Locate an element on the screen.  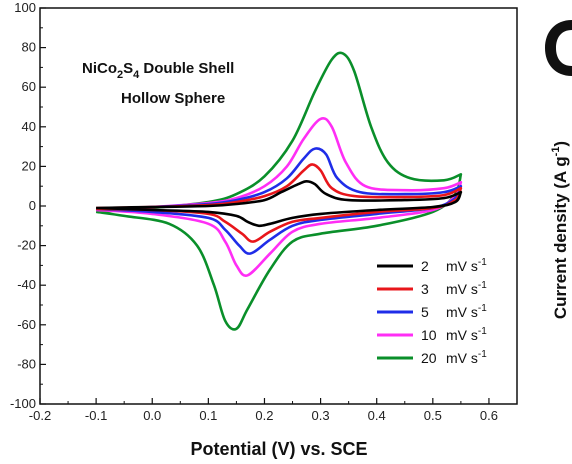
cv-curve-3-mv-s is located at coordinates (279, 203).